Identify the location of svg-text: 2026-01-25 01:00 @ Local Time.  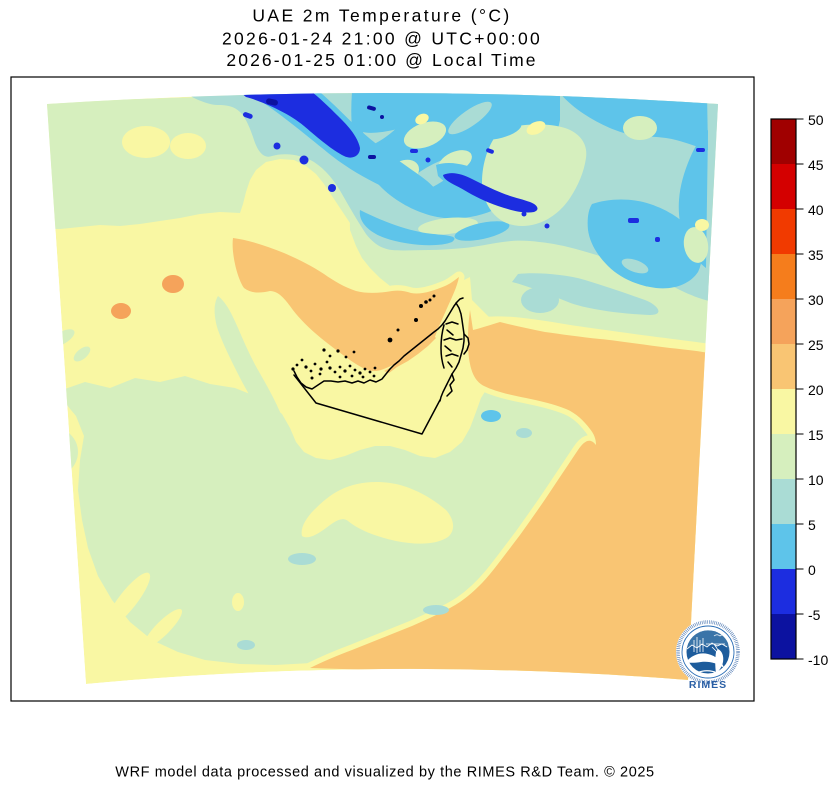
(381, 60).